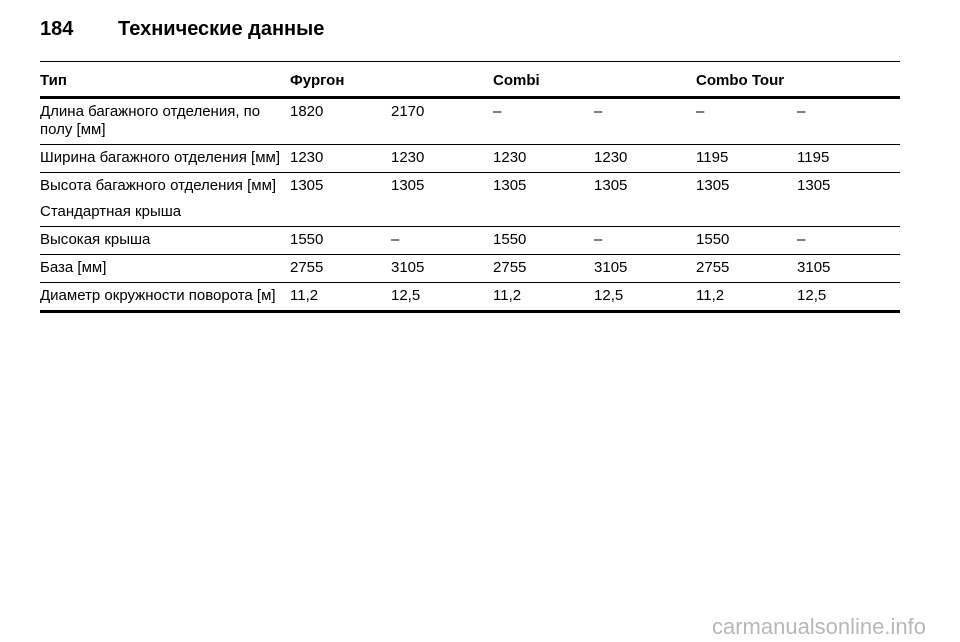 The height and width of the screenshot is (642, 960). Describe the element at coordinates (165, 268) in the screenshot. I see `row-label-cell: База [мм]` at that location.